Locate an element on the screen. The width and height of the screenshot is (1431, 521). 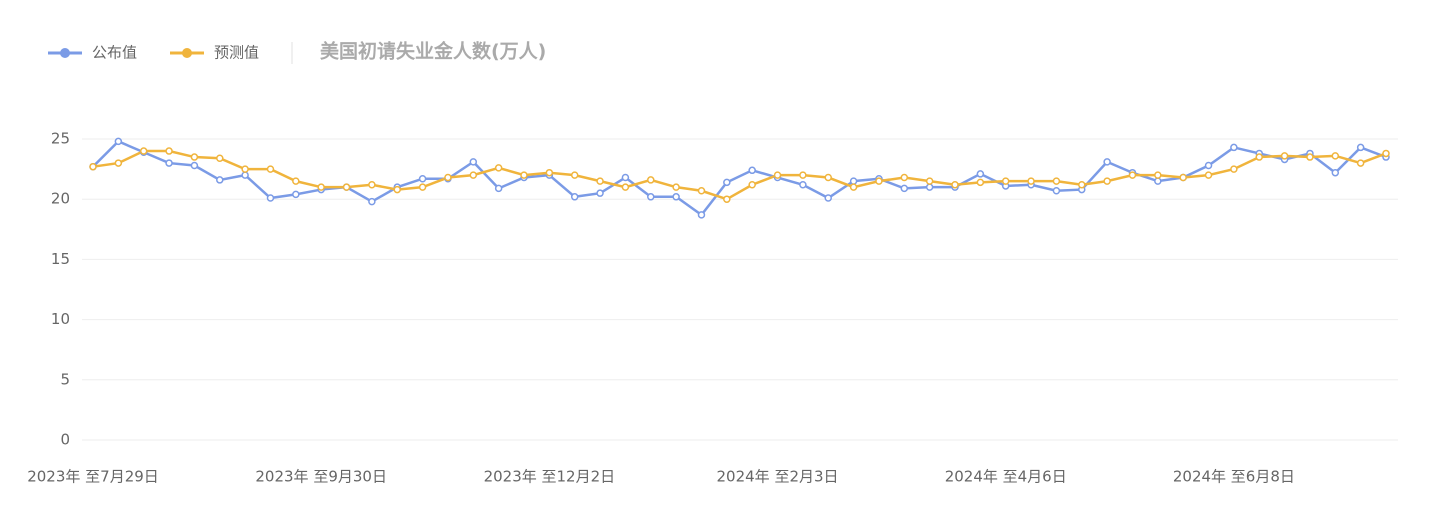
x-tick-label: 2023年 至9月30日 is located at coordinates (321, 477).